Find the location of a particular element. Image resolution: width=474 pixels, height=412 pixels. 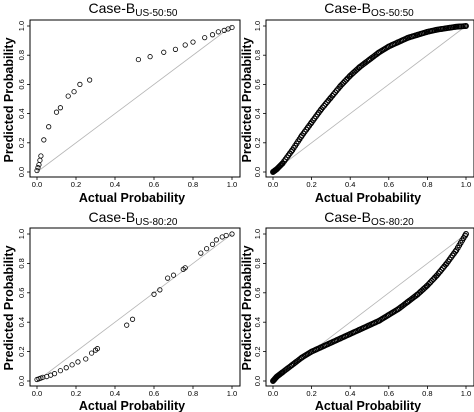

panel-title: Case-BOS-50:50 is located at coordinates (369, 9).